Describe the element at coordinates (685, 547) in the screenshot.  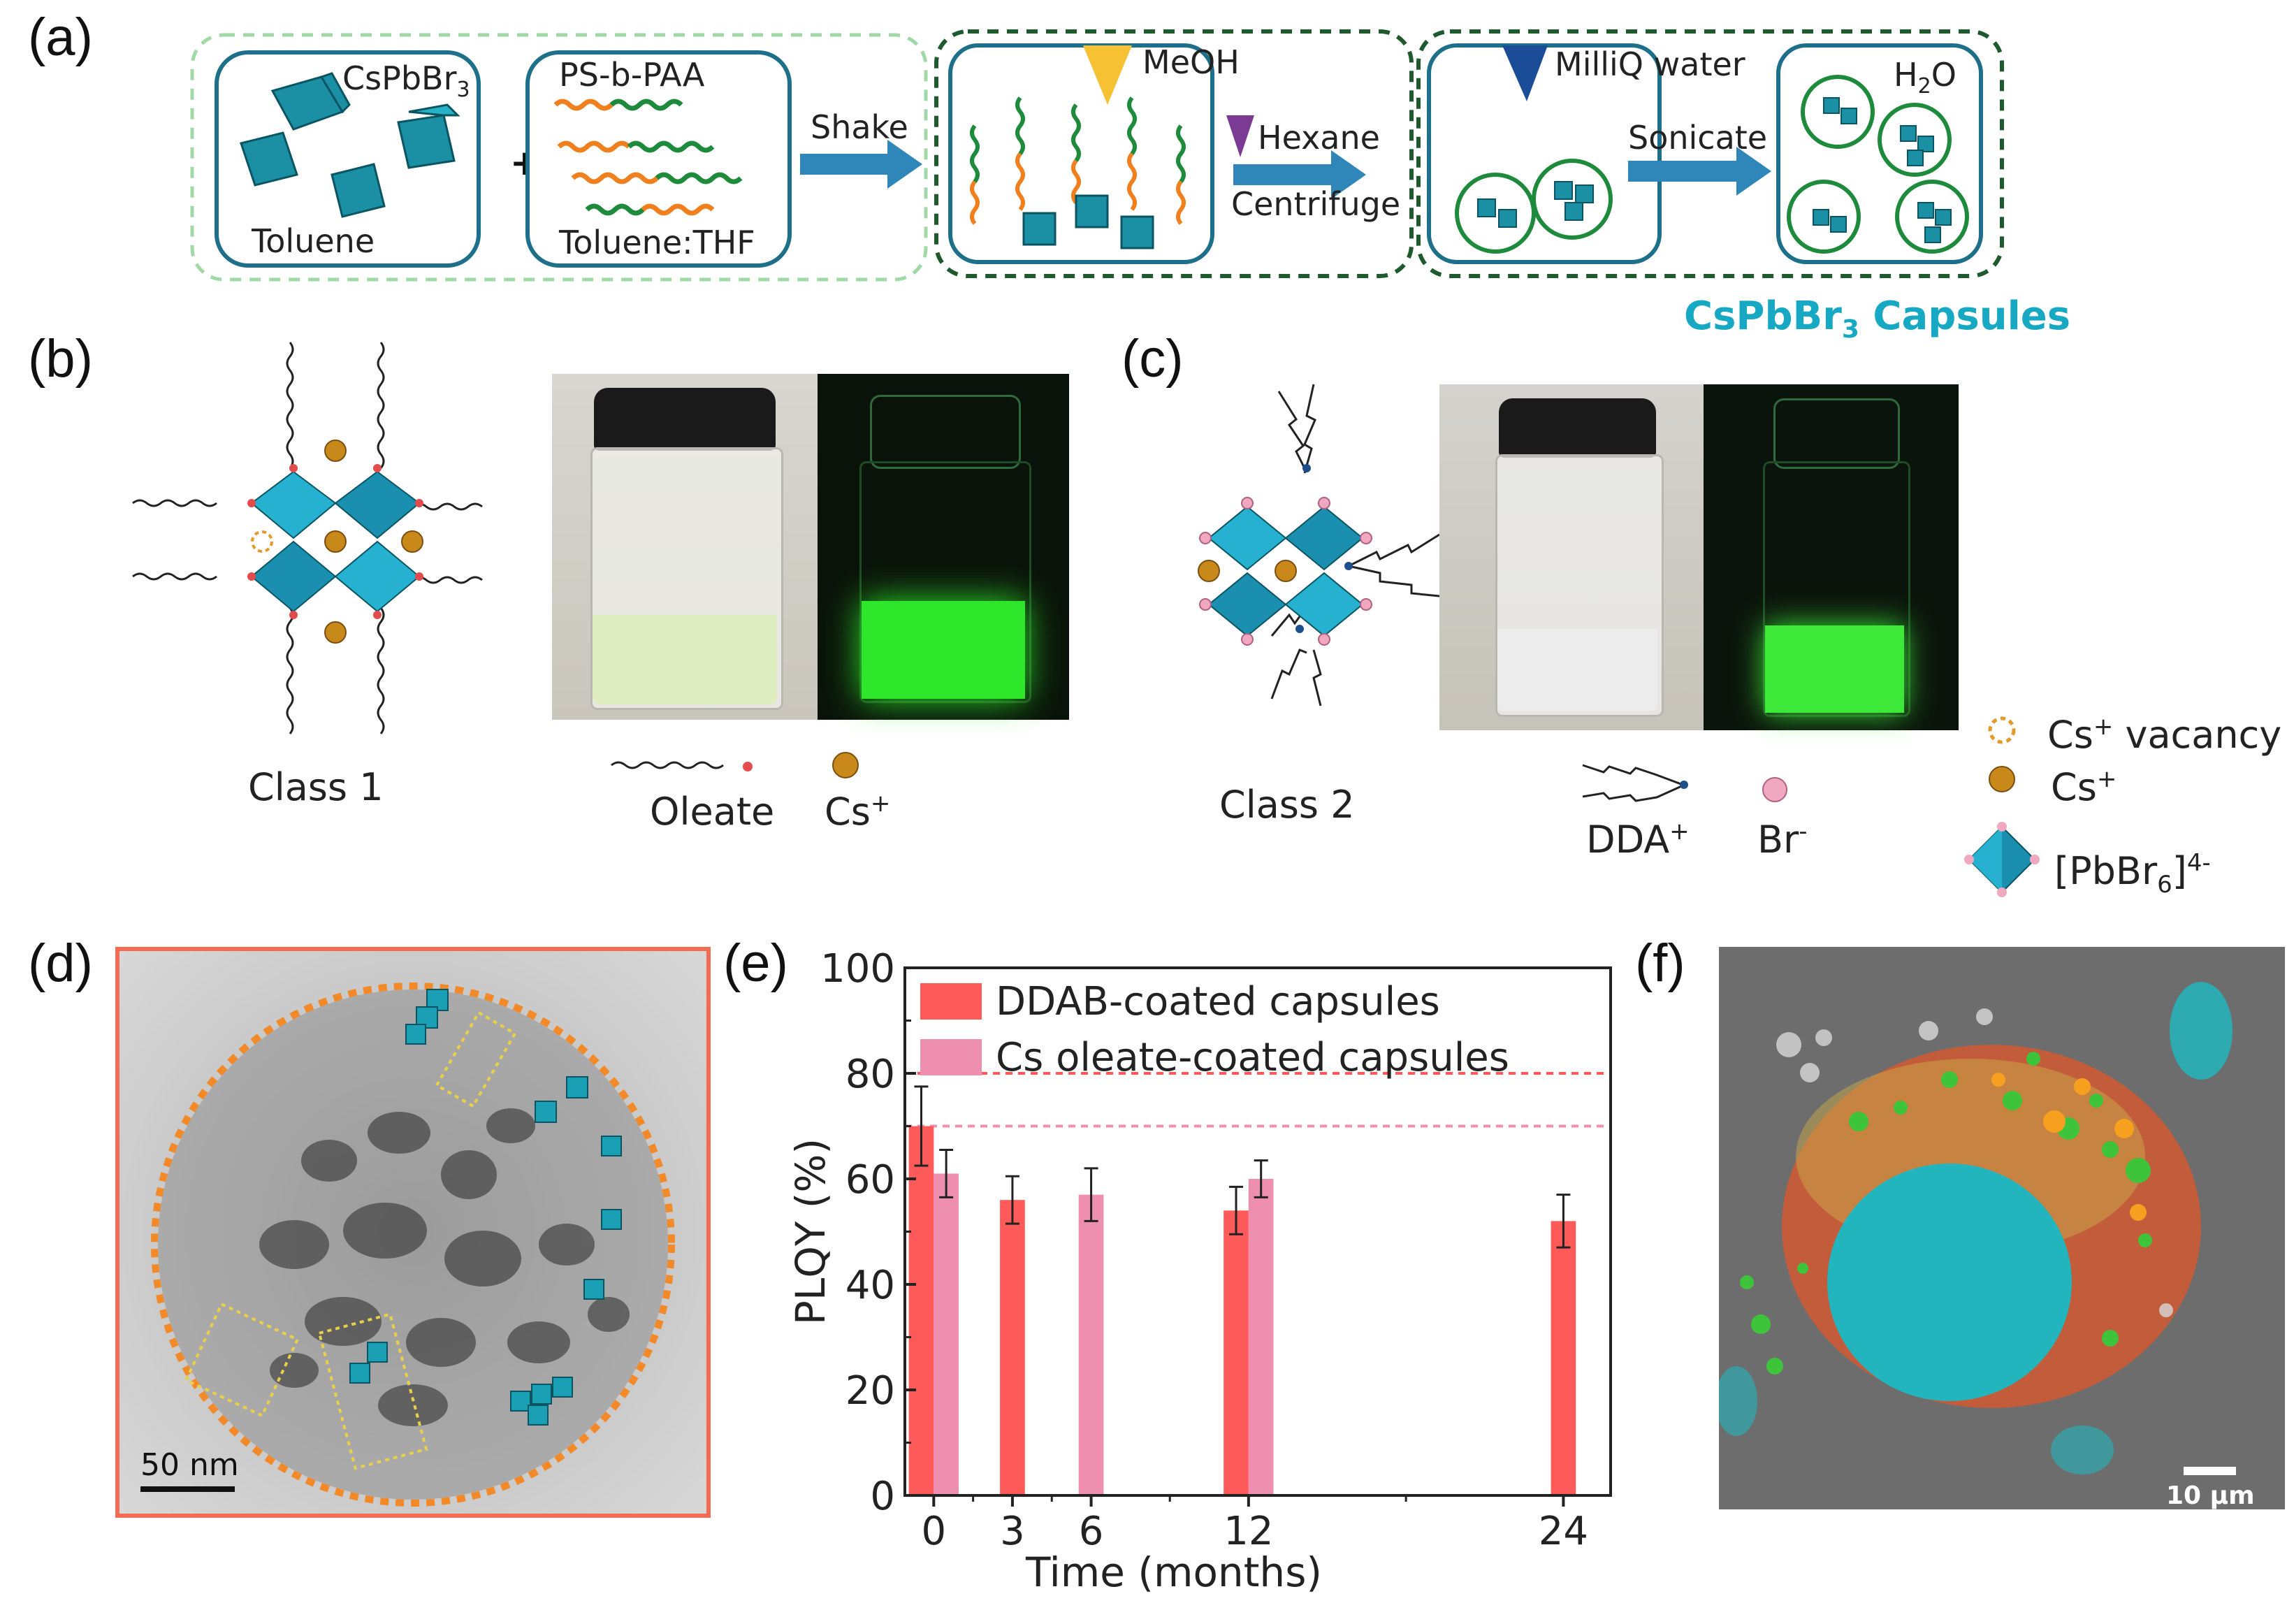
I see `class1-vial-photo-daylight` at that location.